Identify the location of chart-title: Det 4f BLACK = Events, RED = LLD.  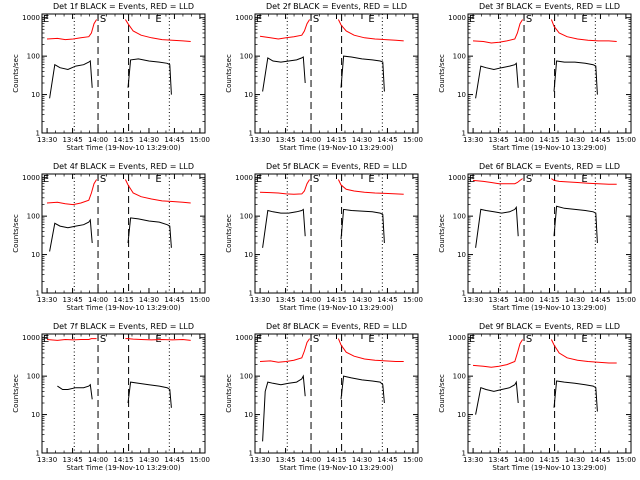
(123, 166).